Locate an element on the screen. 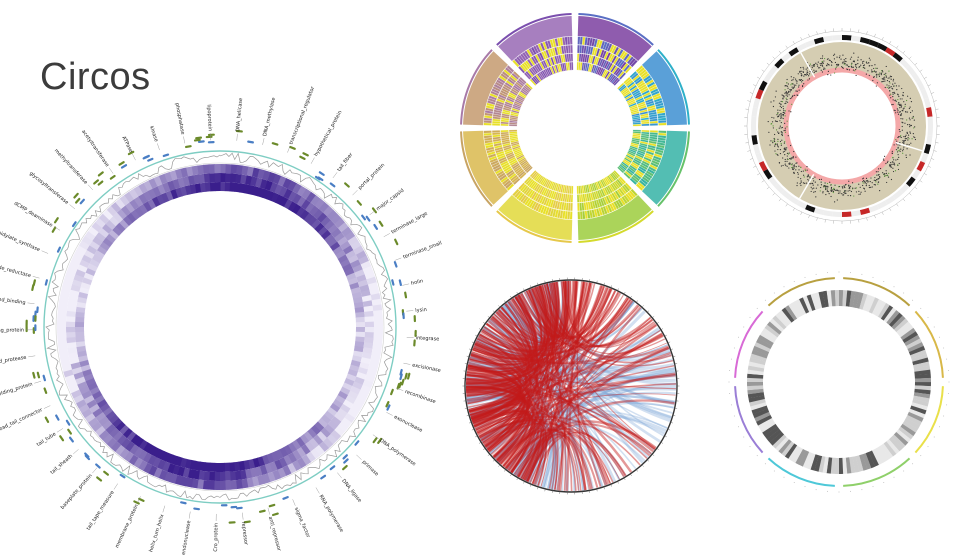 The width and height of the screenshot is (960, 560). ideogram-band is located at coordinates (923, 380).